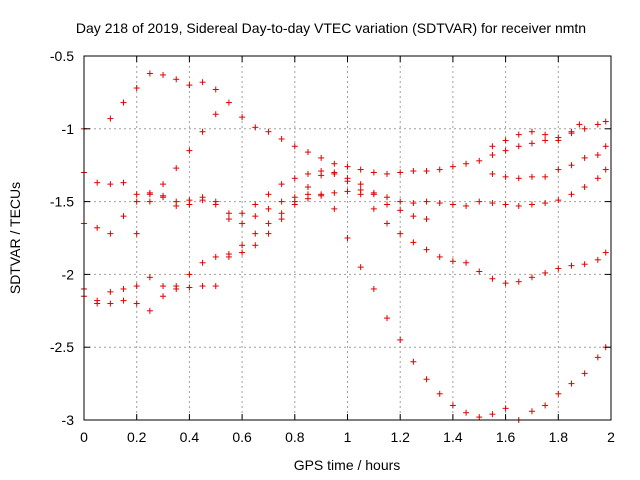  Describe the element at coordinates (400, 437) in the screenshot. I see `x-tick-label: 1.2` at that location.